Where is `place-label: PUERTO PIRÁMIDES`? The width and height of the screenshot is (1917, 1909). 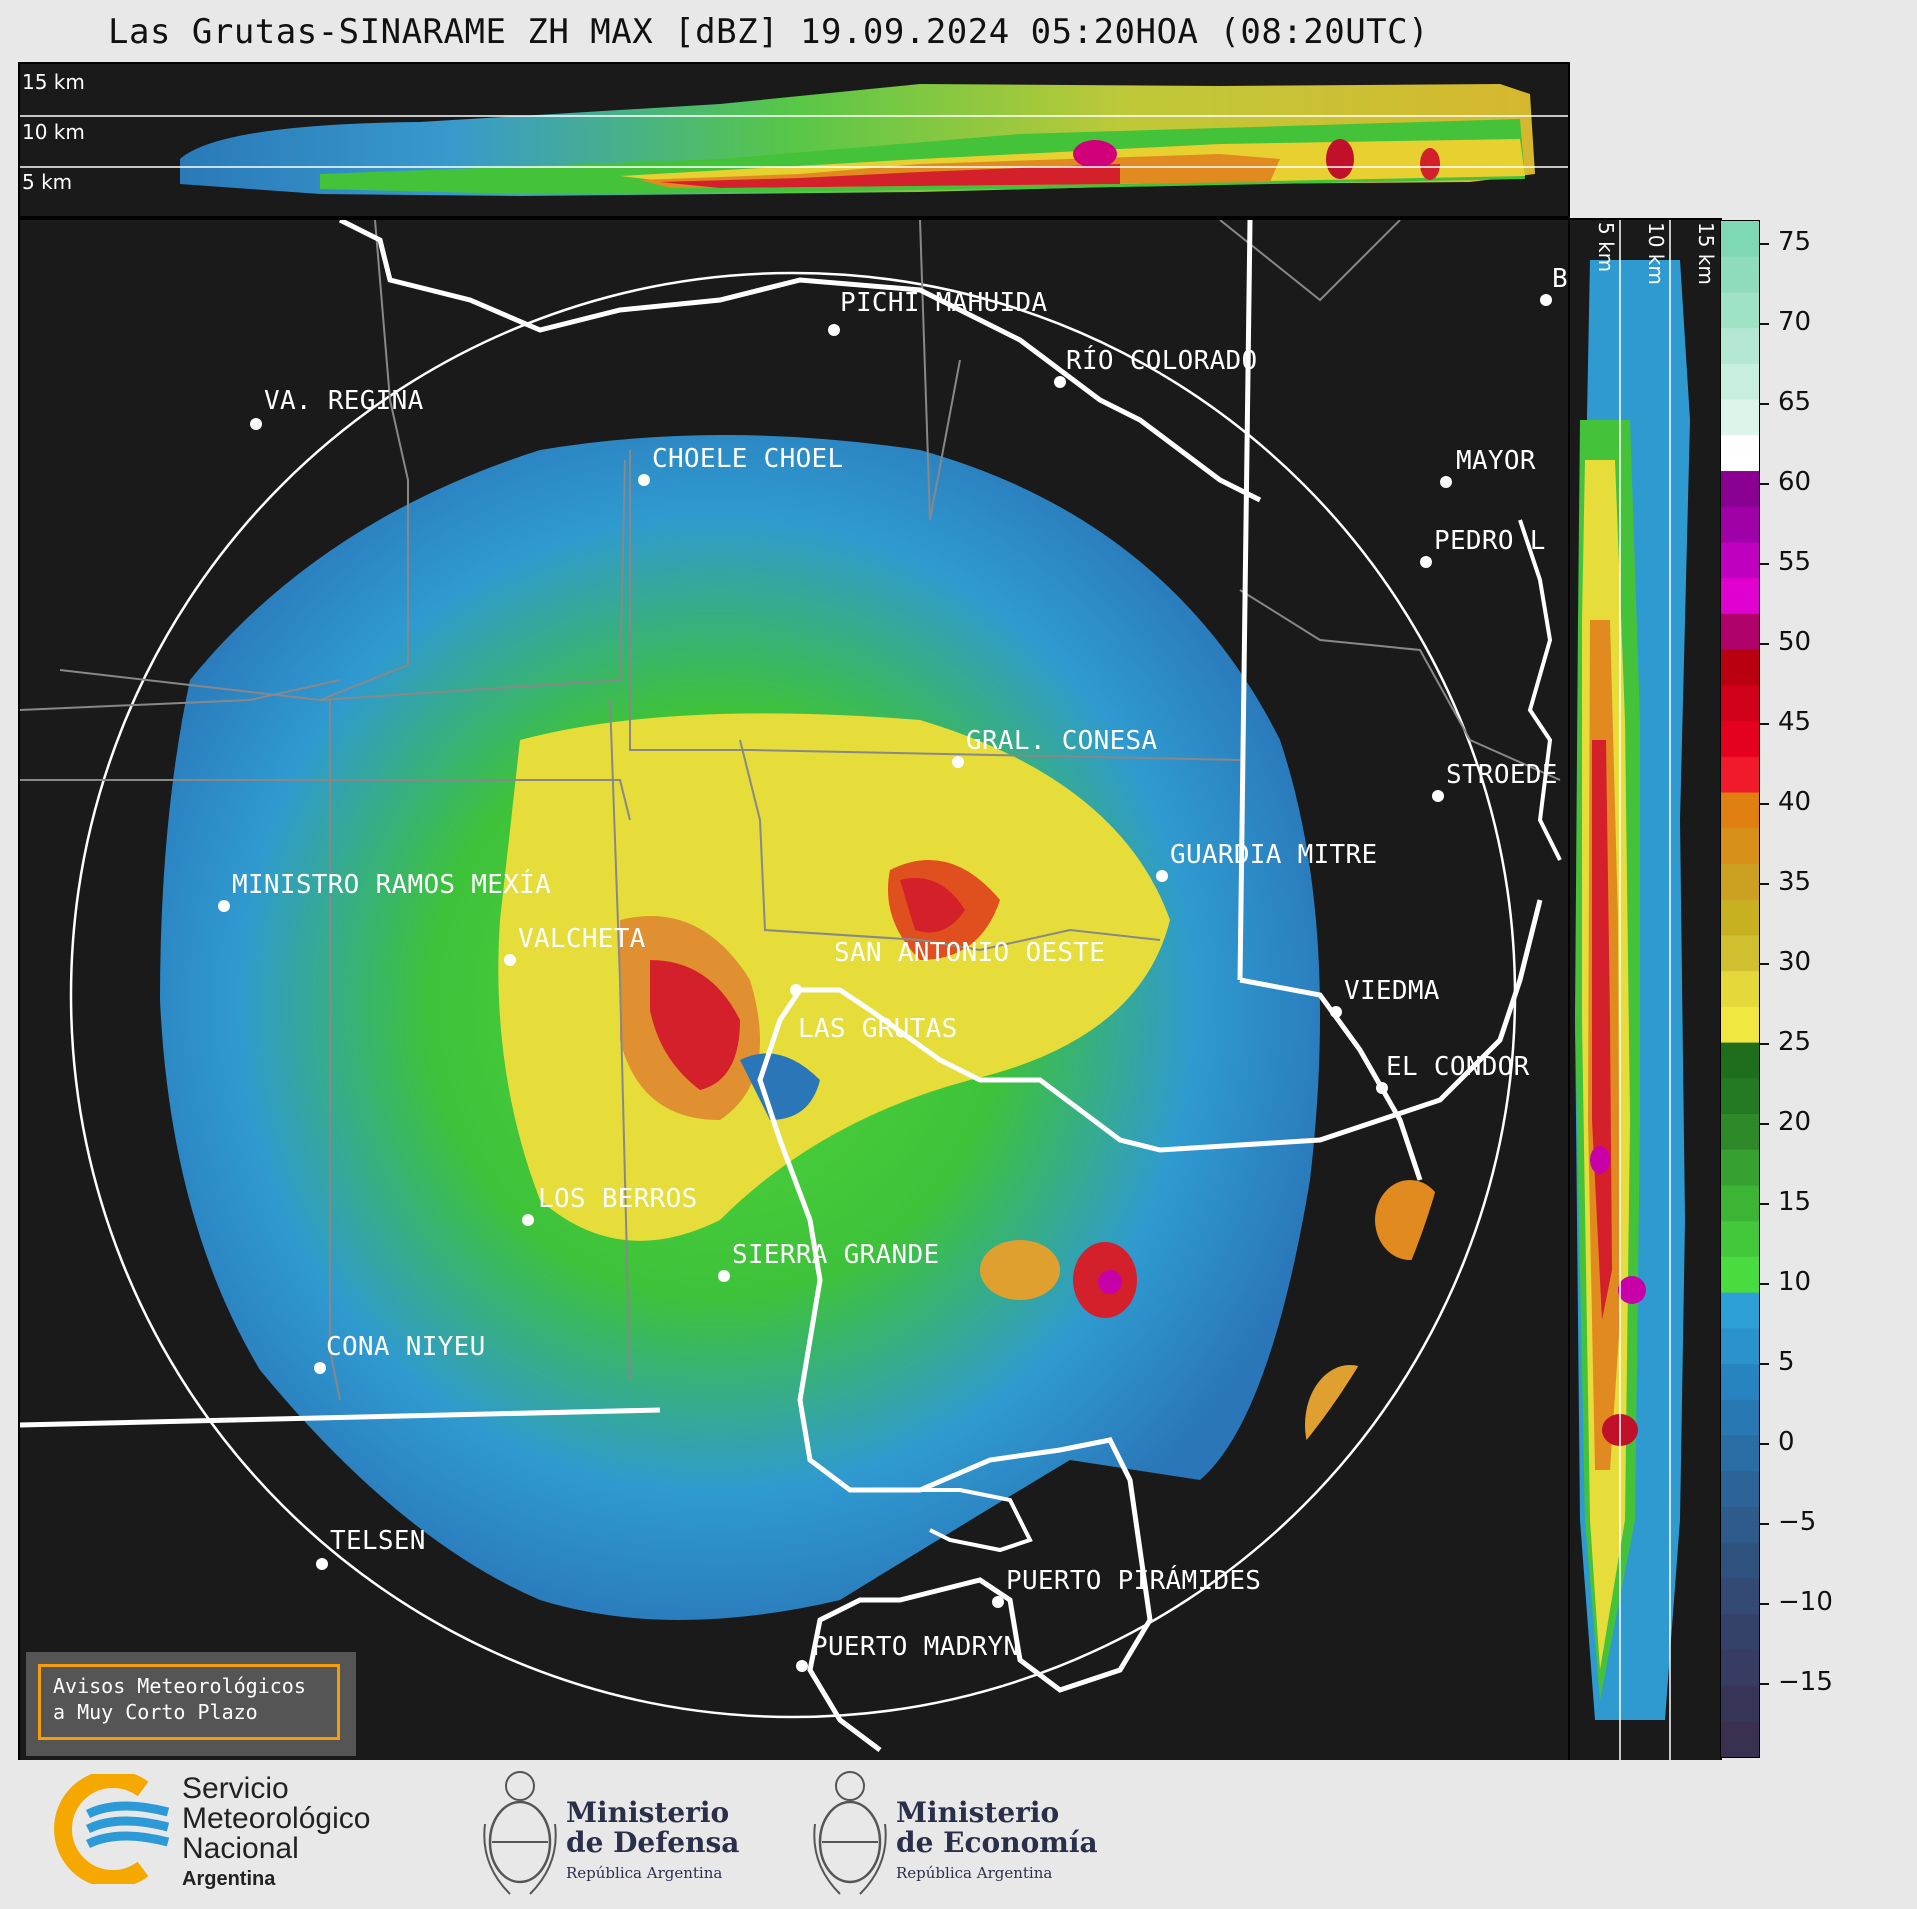 place-label: PUERTO PIRÁMIDES is located at coordinates (1134, 1581).